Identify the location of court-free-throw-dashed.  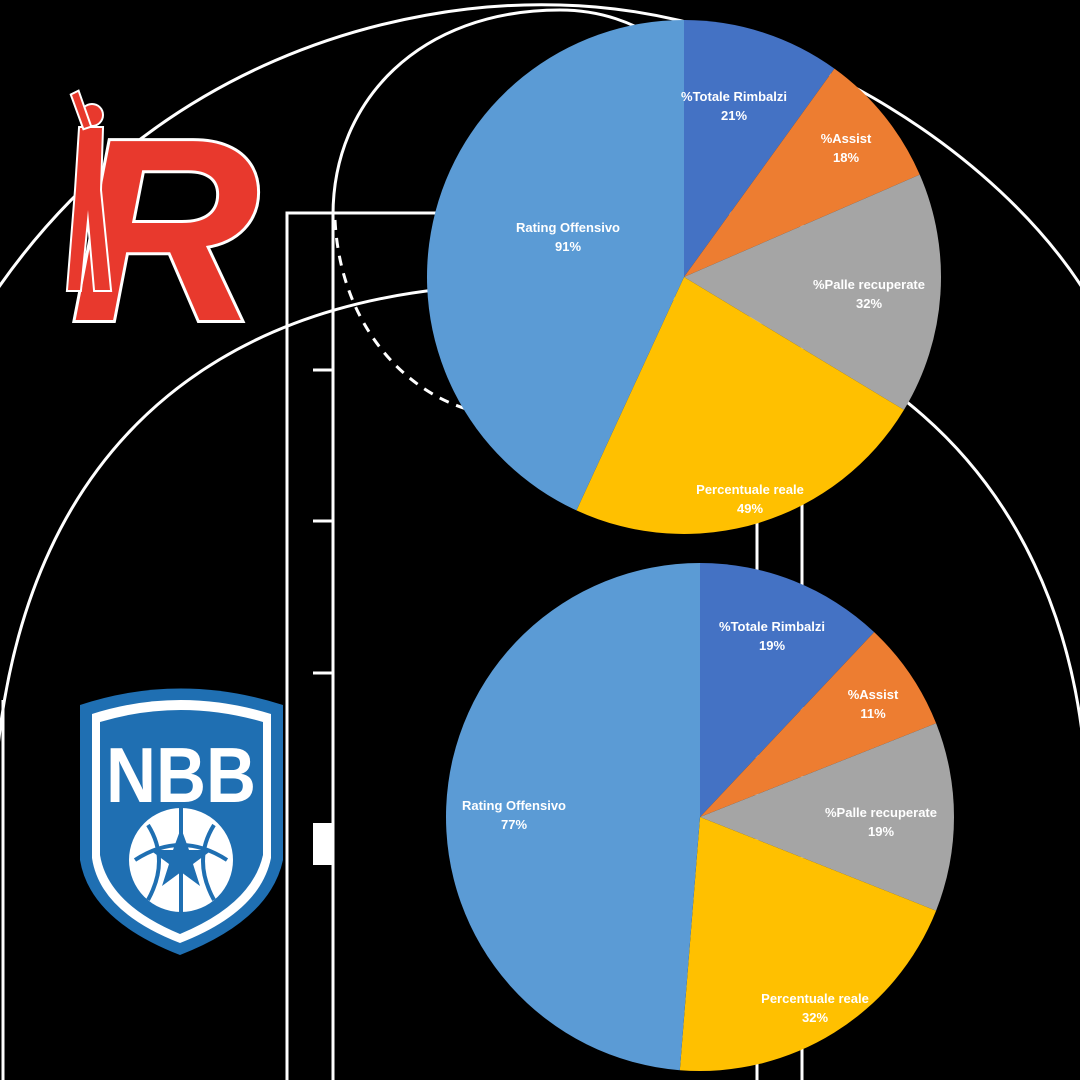
(402, 315).